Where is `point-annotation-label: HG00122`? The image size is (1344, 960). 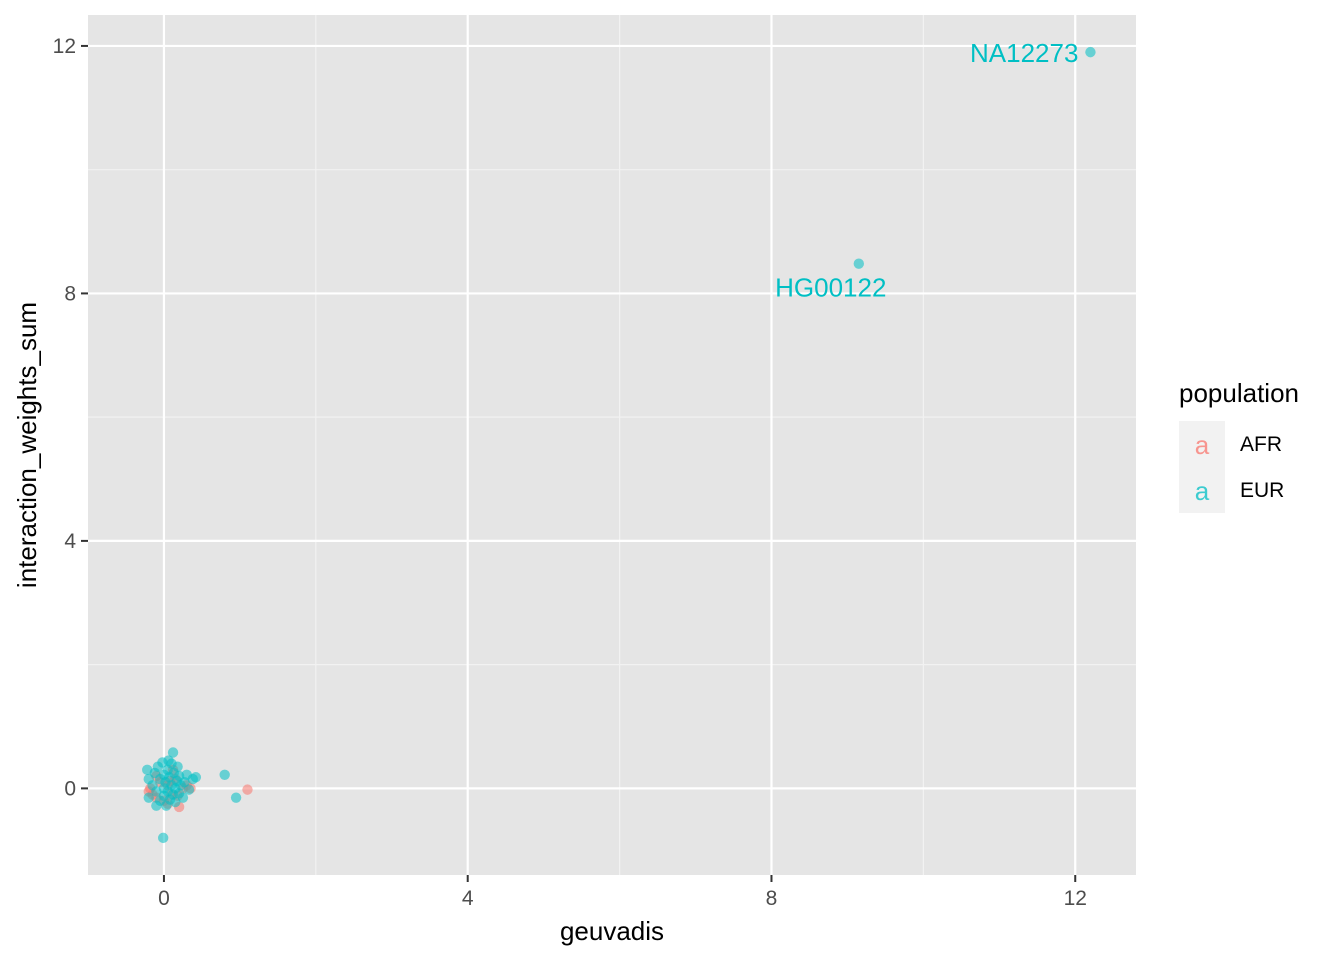 point-annotation-label: HG00122 is located at coordinates (830, 288).